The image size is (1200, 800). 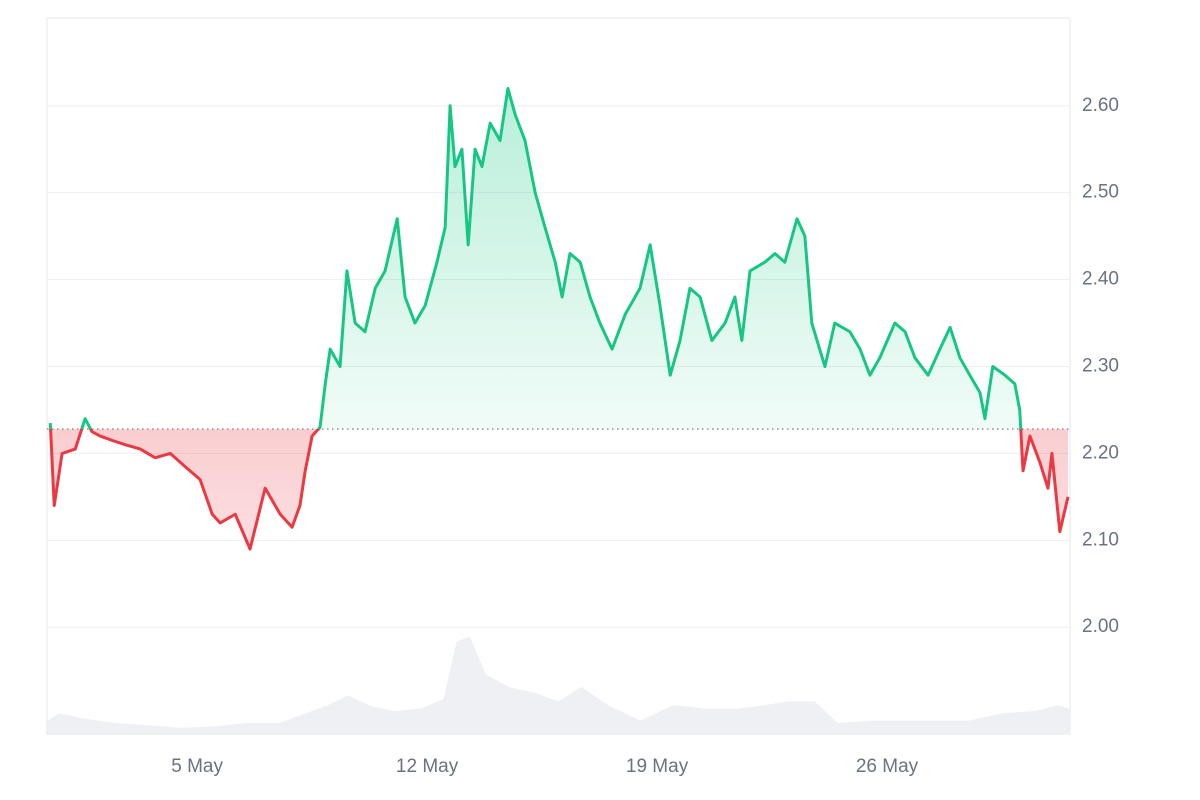 What do you see at coordinates (427, 766) in the screenshot?
I see `x-tick-label: 12 May` at bounding box center [427, 766].